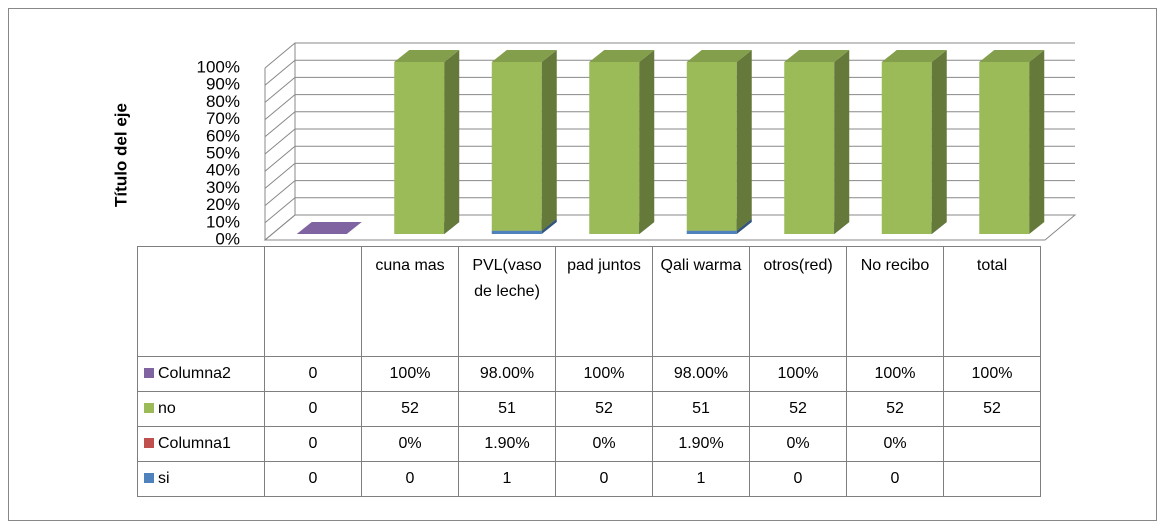 The image size is (1165, 529). I want to click on y-tick-label: 90%, so click(223, 84).